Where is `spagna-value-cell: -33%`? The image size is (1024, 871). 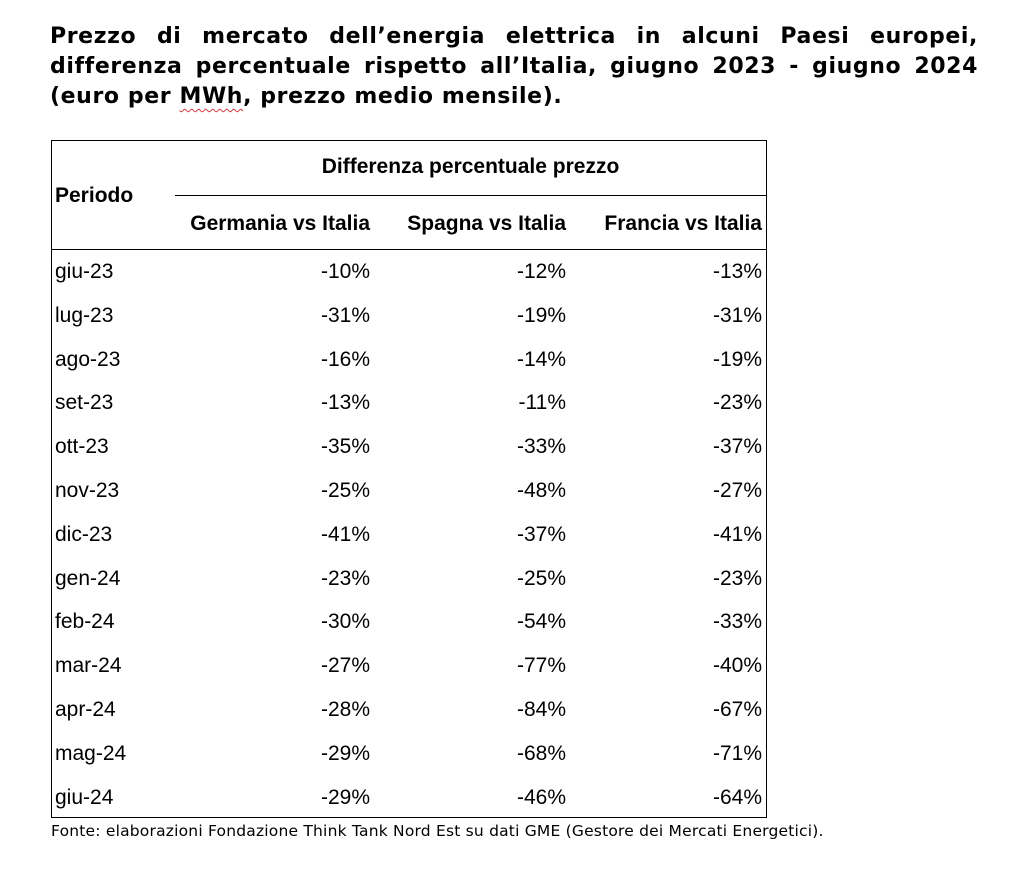 spagna-value-cell: -33% is located at coordinates (541, 447).